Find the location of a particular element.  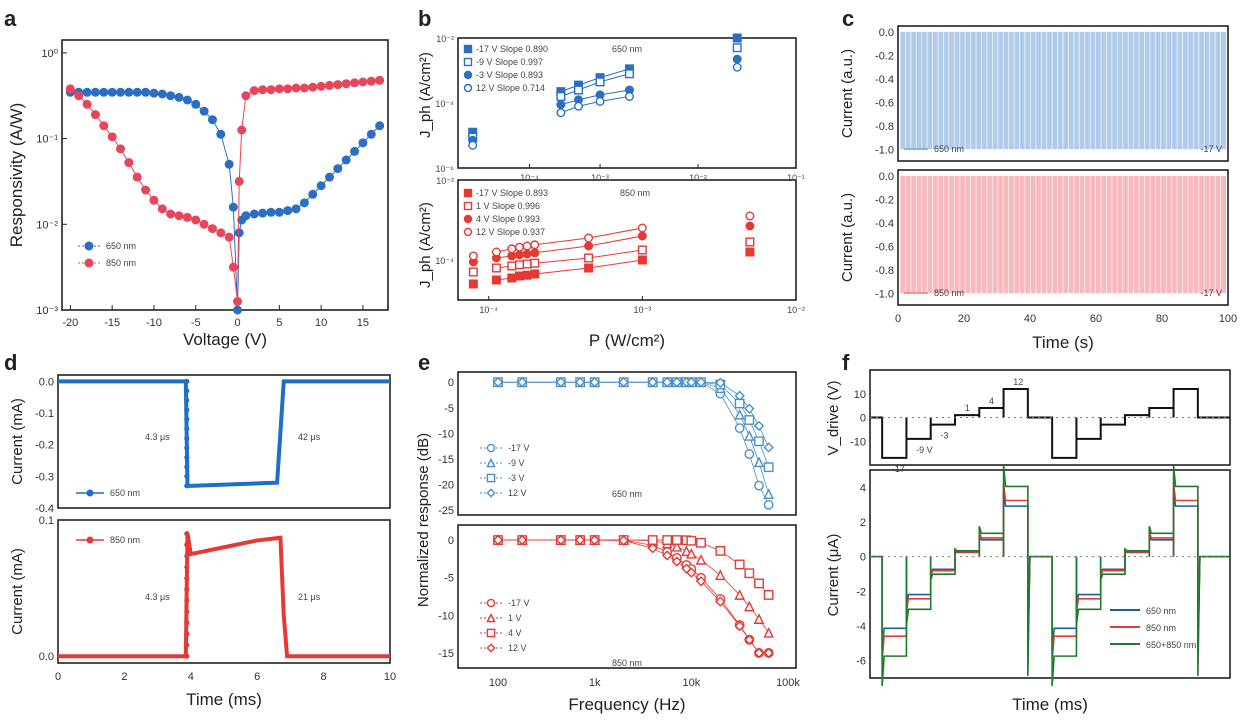

b-legend-label: -17 V Slope 0.893 is located at coordinates (512, 193).